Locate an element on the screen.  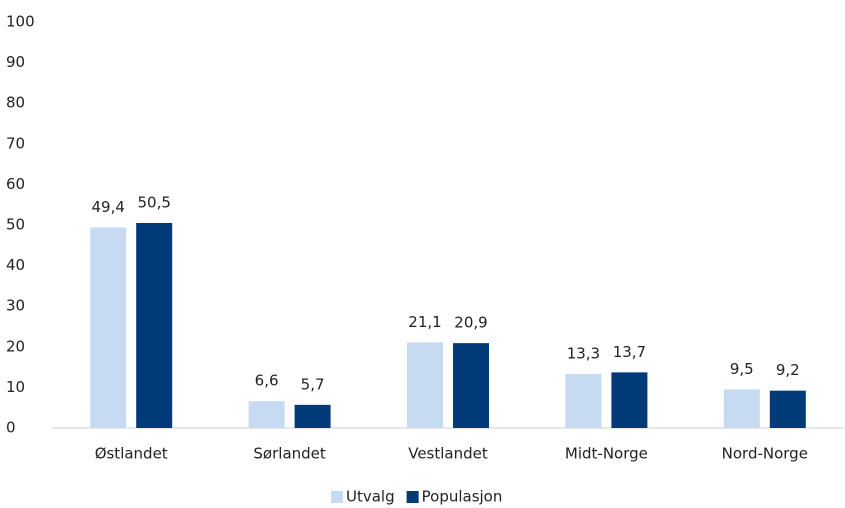
y-tick-label: 80 is located at coordinates (15, 103).